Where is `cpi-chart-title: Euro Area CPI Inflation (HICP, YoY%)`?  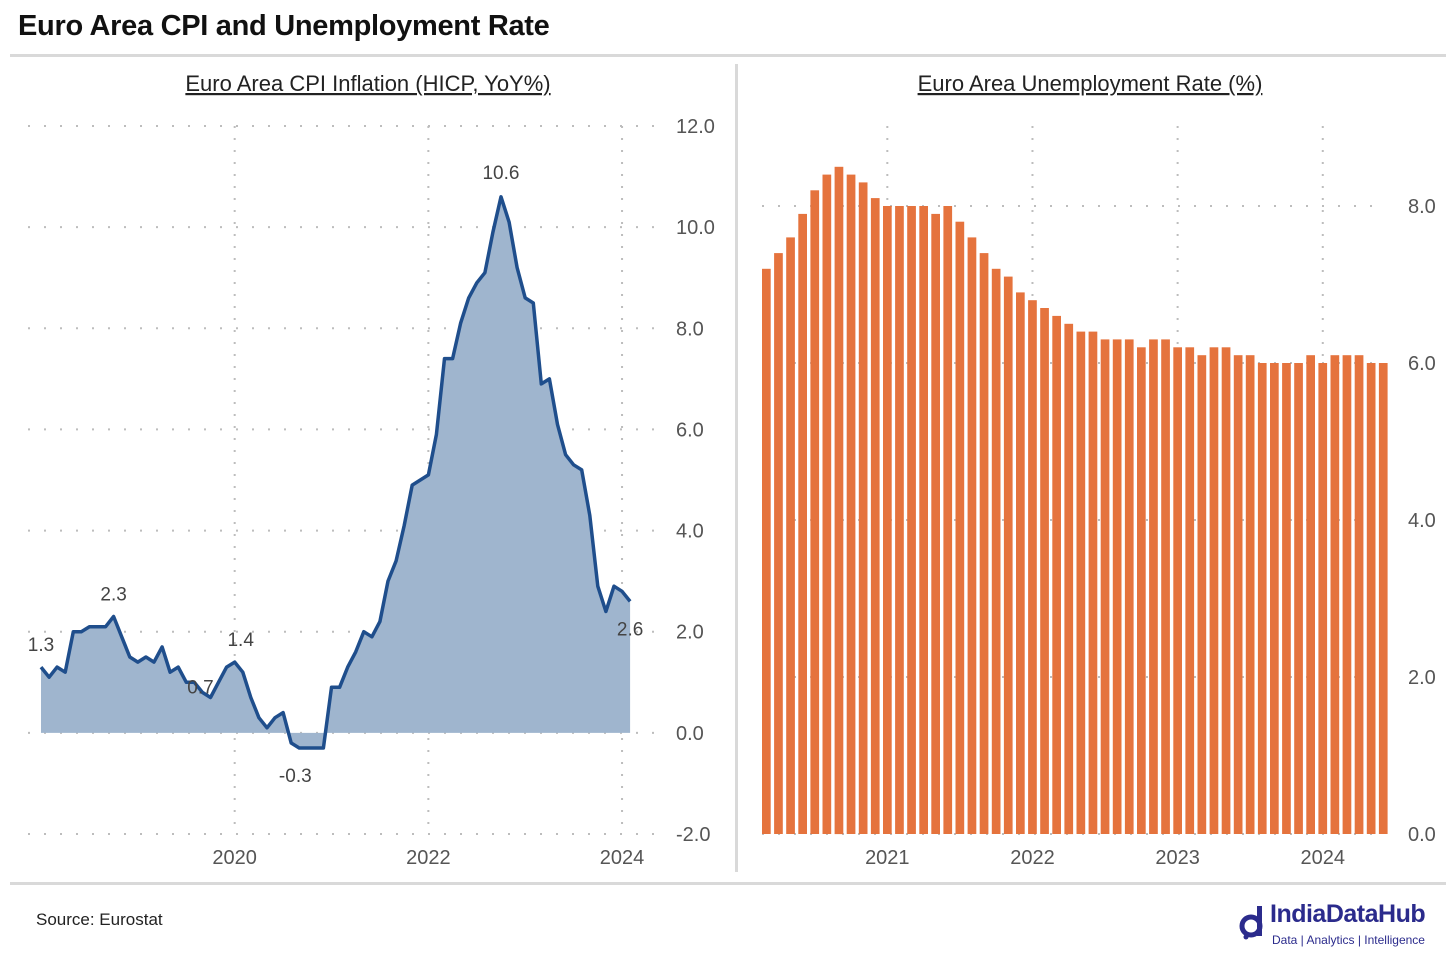
cpi-chart-title: Euro Area CPI Inflation (HICP, YoY%) is located at coordinates (367, 83).